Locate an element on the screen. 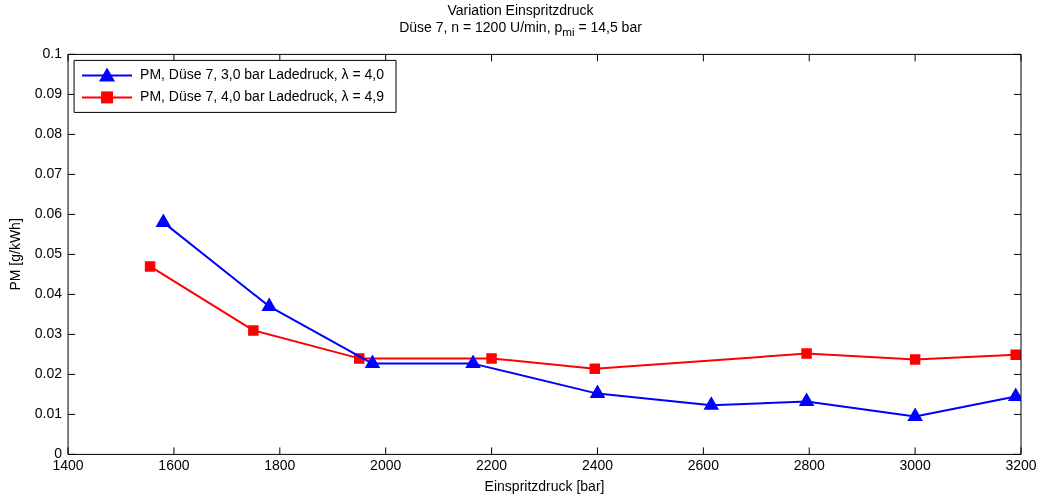 The image size is (1041, 496). x-tick-label: 3000 is located at coordinates (915, 464).